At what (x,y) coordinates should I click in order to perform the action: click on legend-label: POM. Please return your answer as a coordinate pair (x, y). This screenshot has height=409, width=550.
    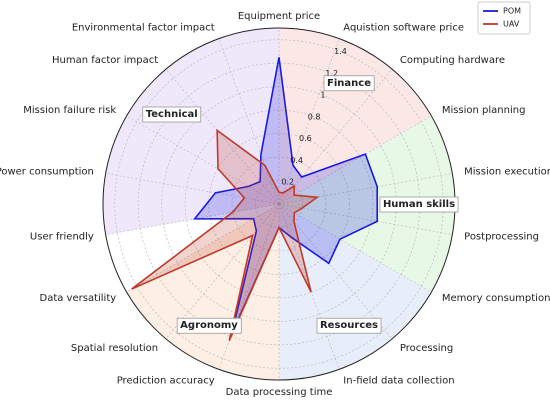
    Looking at the image, I should click on (512, 11).